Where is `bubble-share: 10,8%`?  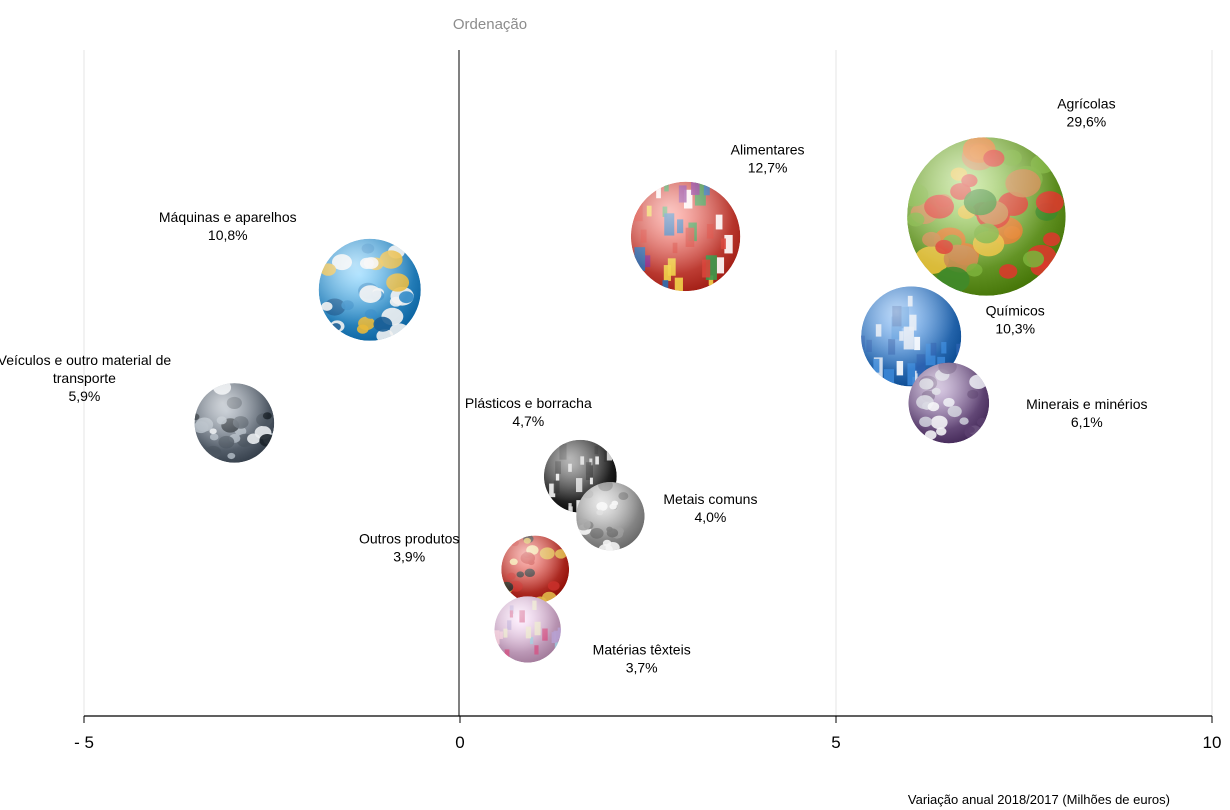
bubble-share: 10,8% is located at coordinates (228, 235).